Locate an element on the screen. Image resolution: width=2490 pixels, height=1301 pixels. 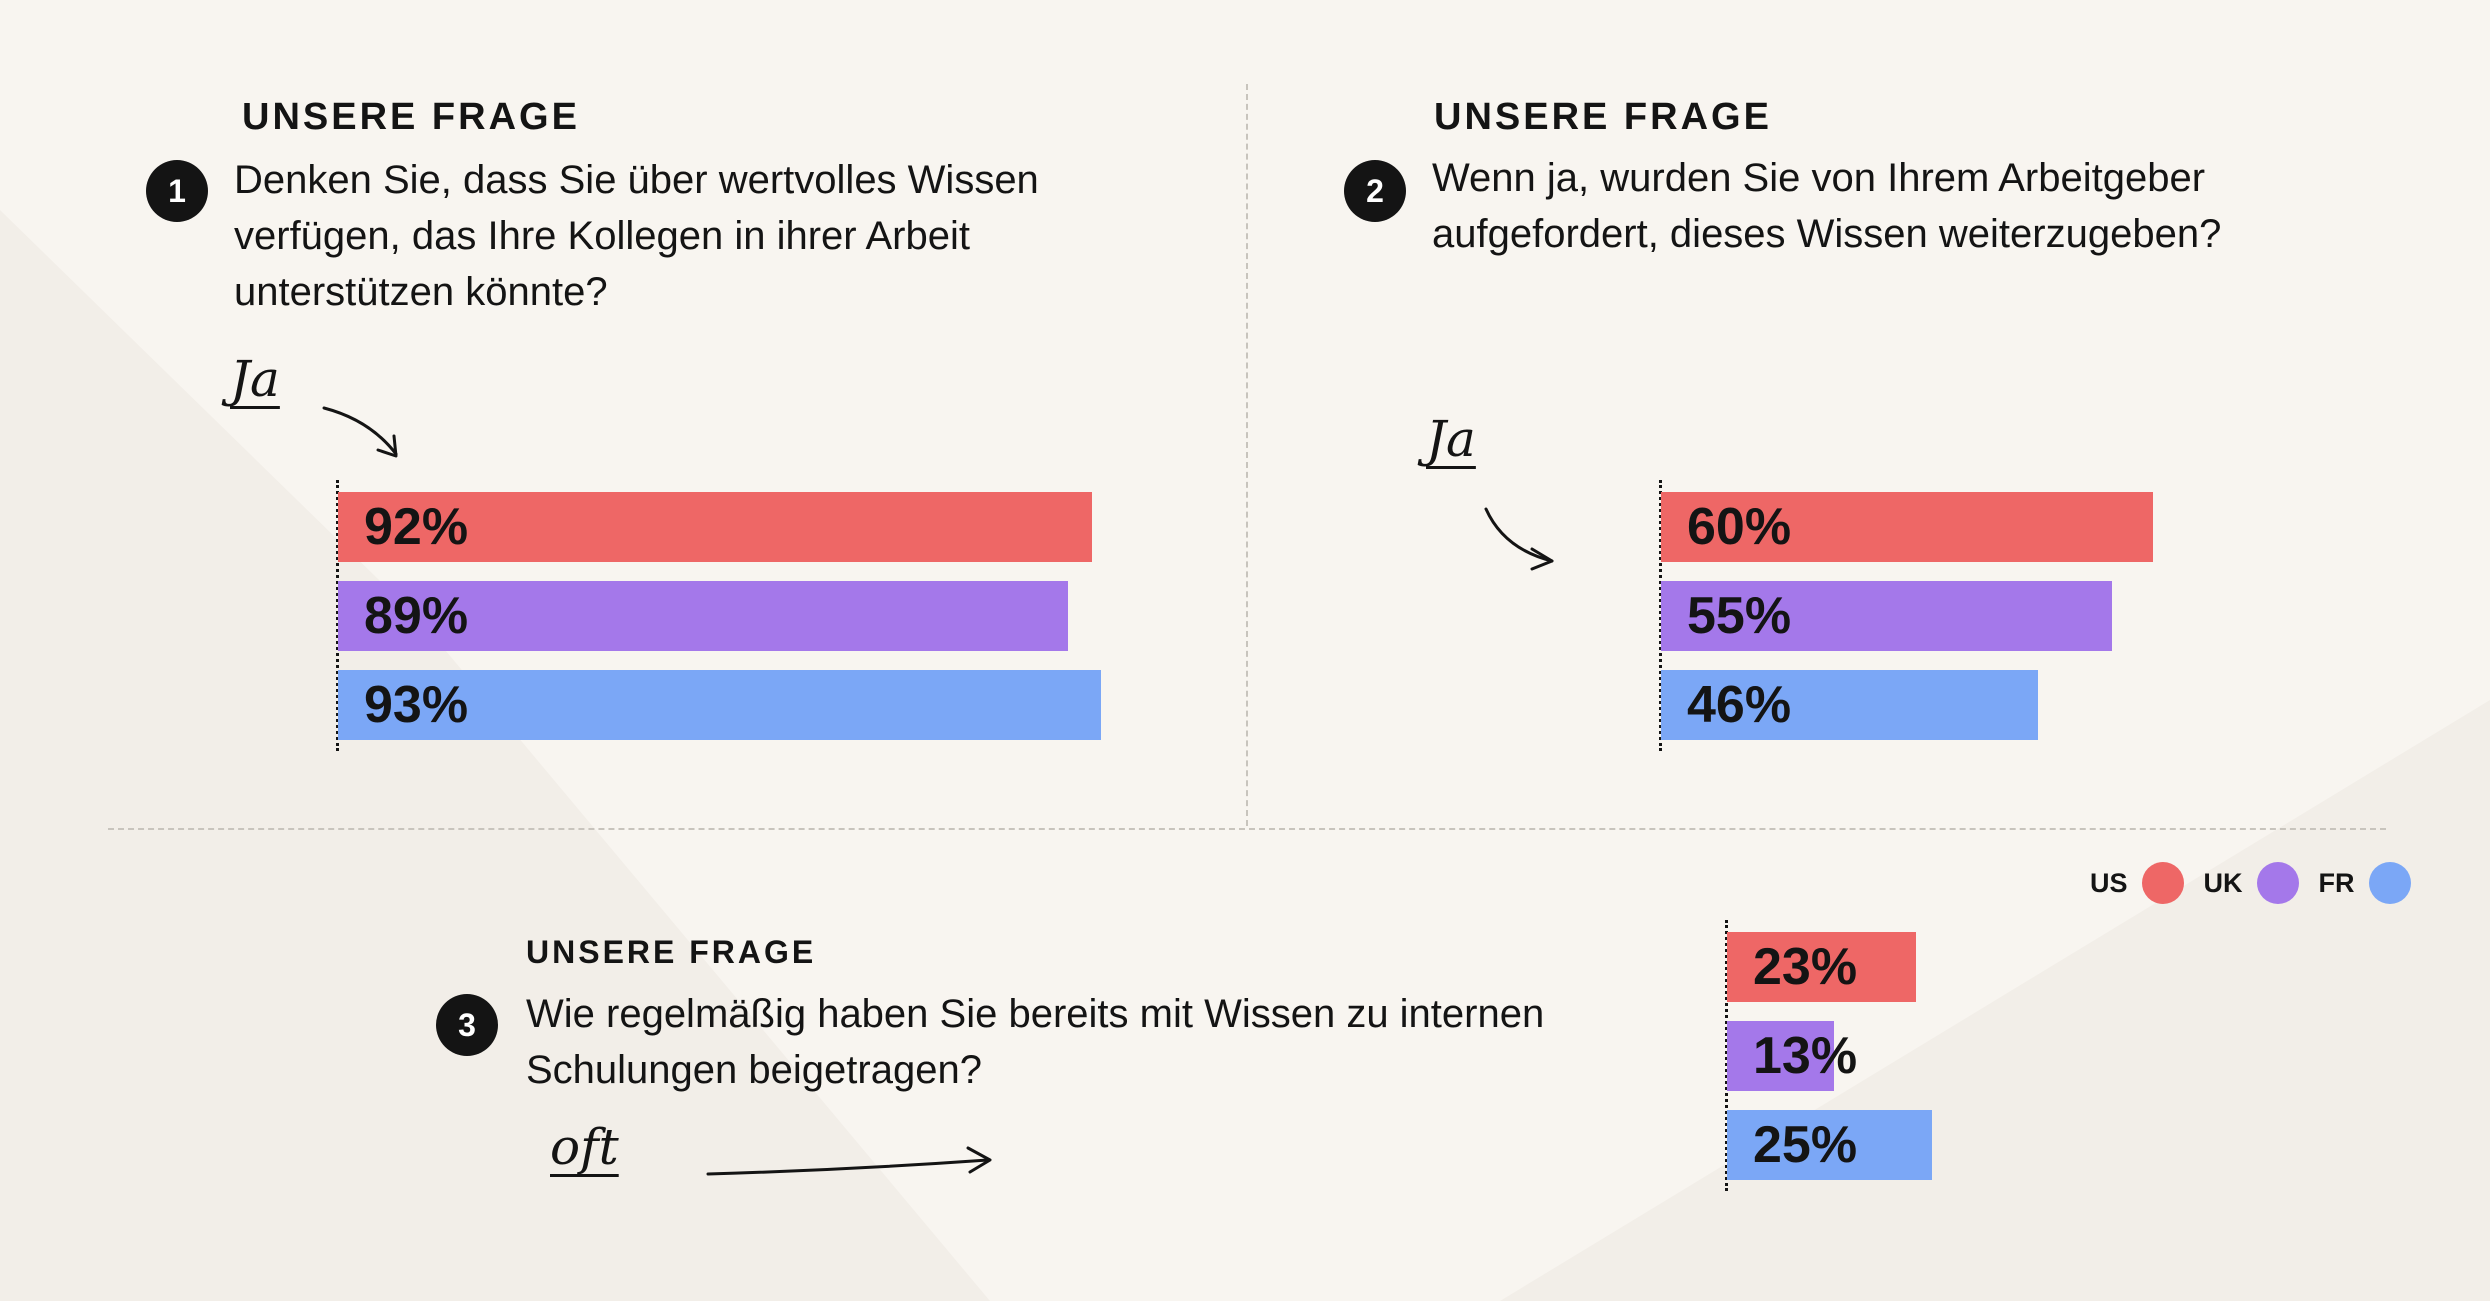
legend-dot-us is located at coordinates (2162, 883).